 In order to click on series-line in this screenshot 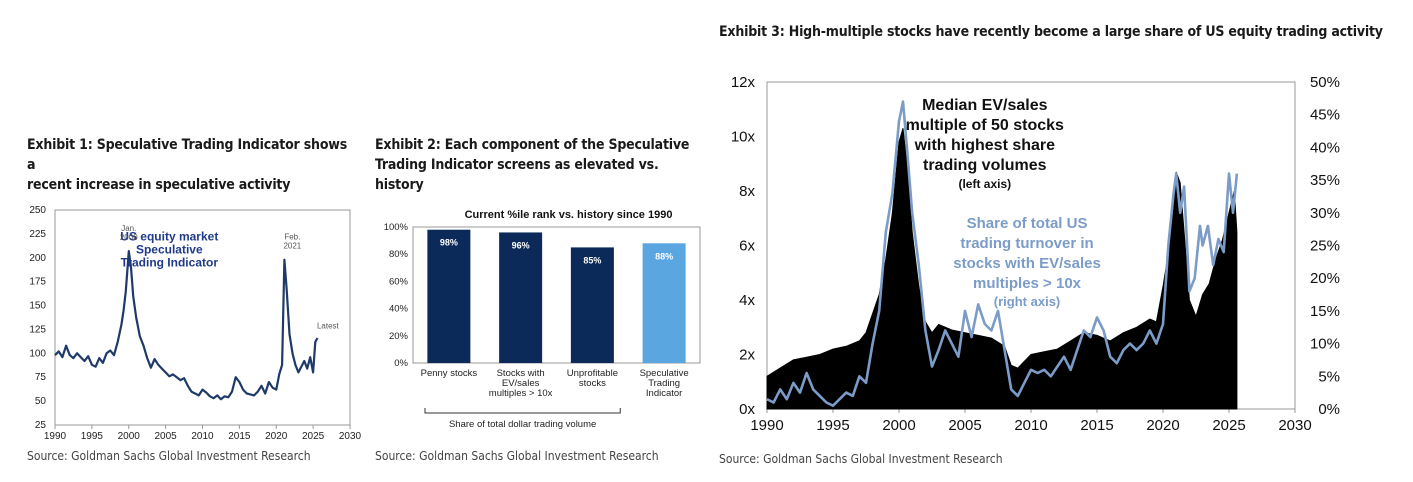, I will do `click(186, 325)`.